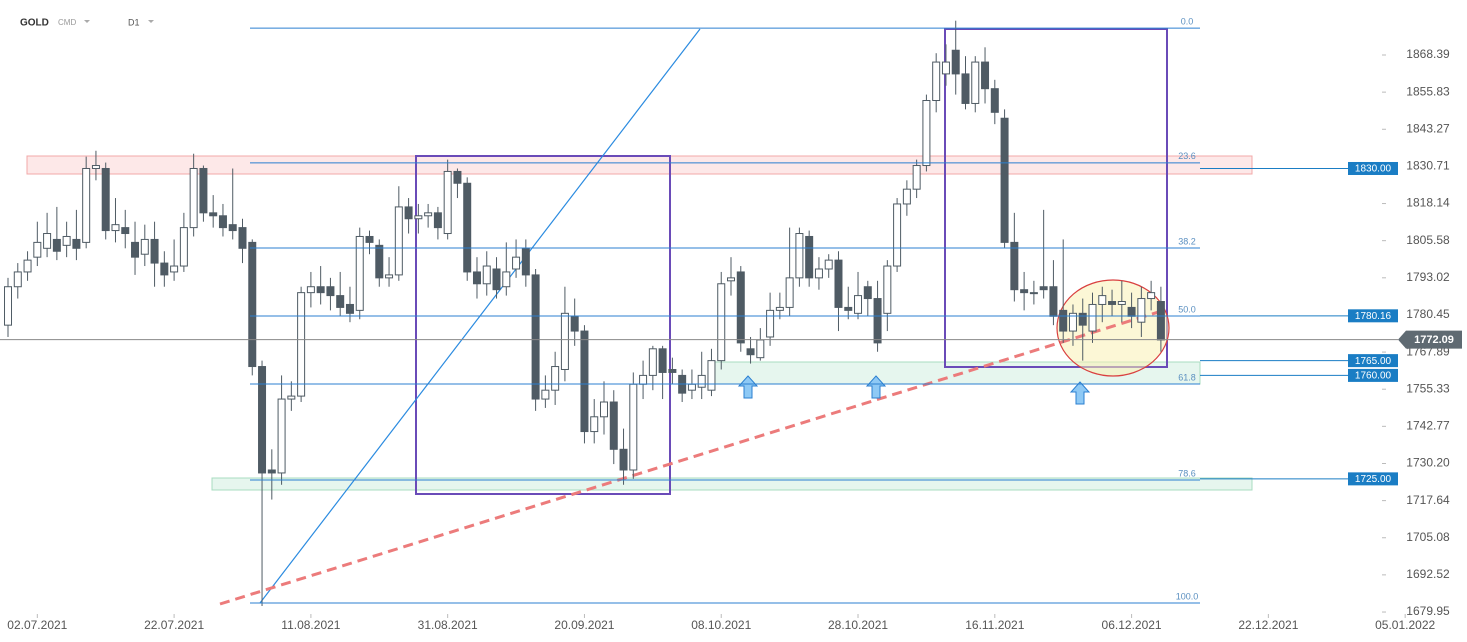 Image resolution: width=1467 pixels, height=642 pixels. Describe the element at coordinates (732, 484) in the screenshot. I see `support-zone` at that location.